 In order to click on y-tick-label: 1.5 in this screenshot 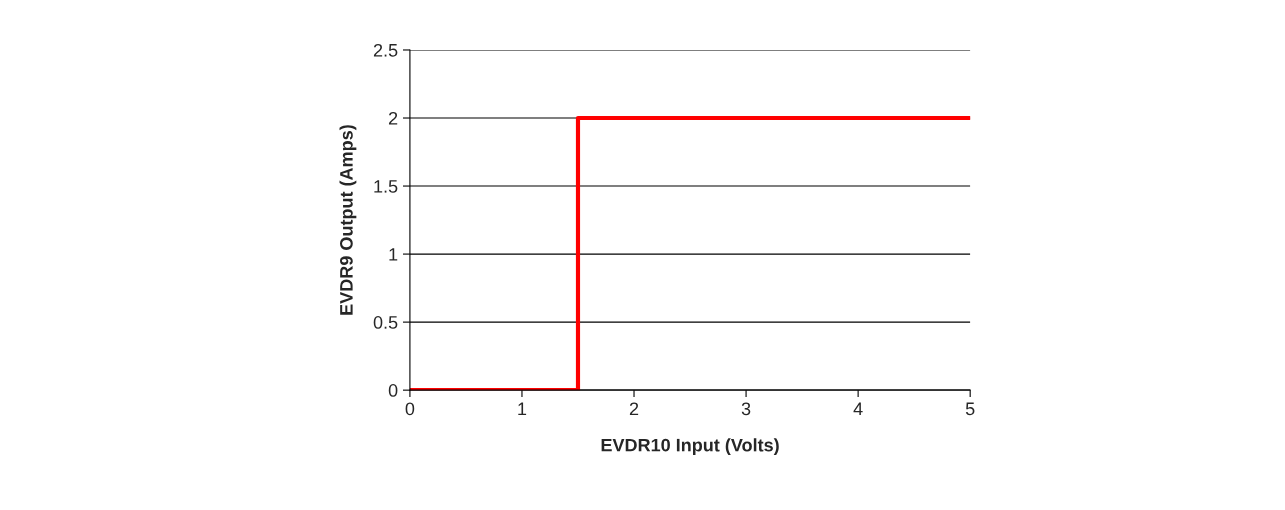, I will do `click(386, 186)`.